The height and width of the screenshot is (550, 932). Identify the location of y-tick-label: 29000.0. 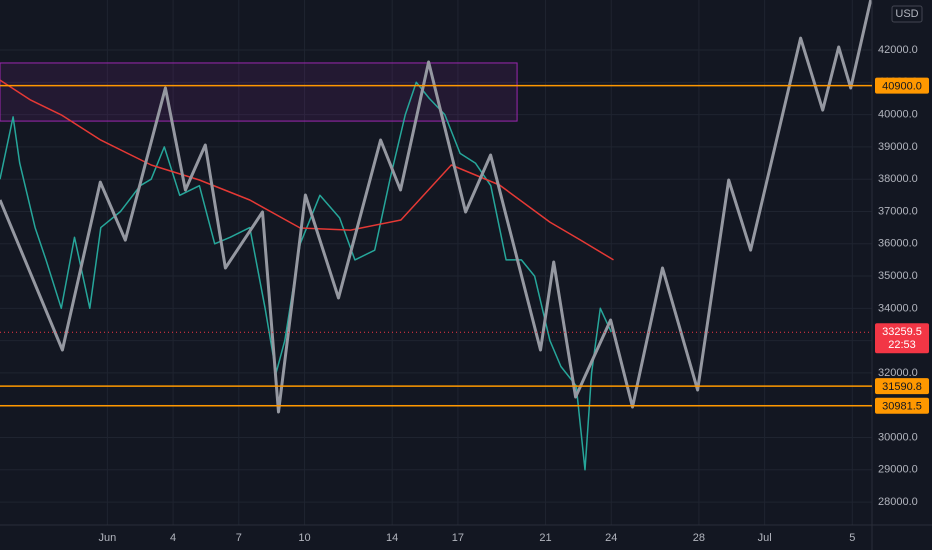
(898, 470).